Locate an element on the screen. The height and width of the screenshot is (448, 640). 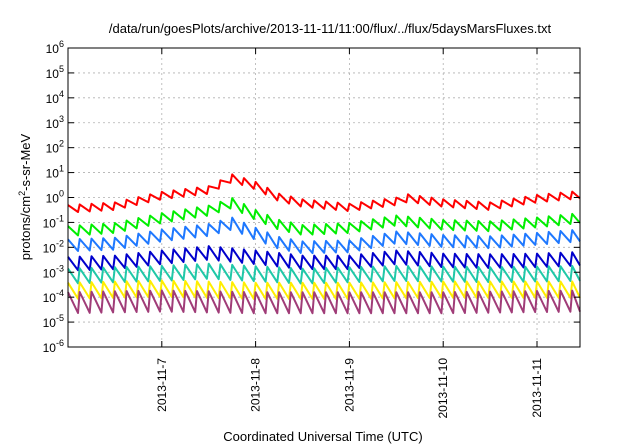
x-tick-label: 2013-11-8 is located at coordinates (256, 385).